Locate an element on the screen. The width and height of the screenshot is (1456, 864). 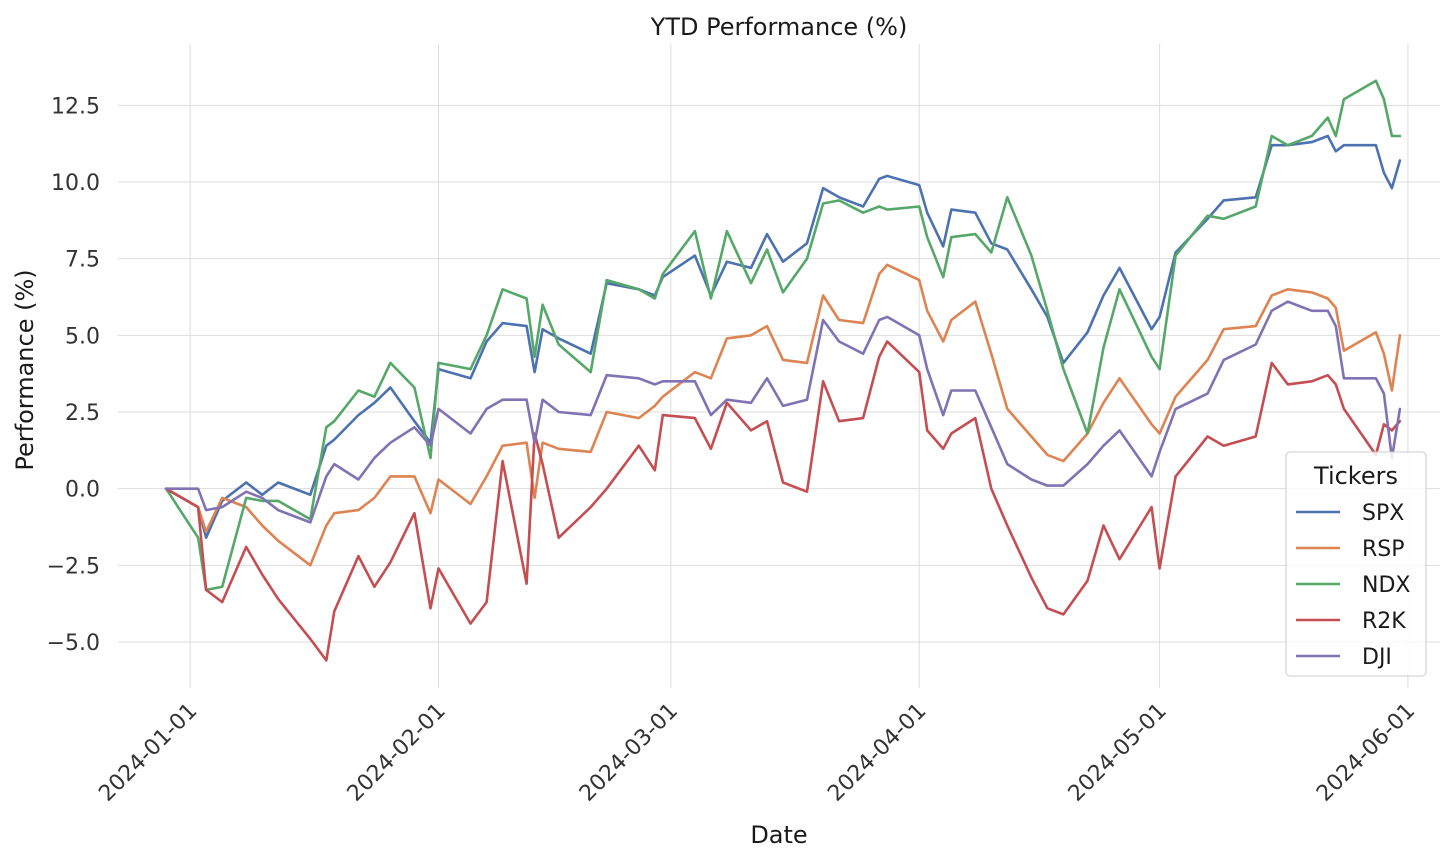
y-tick-label: 12.5 is located at coordinates (75, 106).